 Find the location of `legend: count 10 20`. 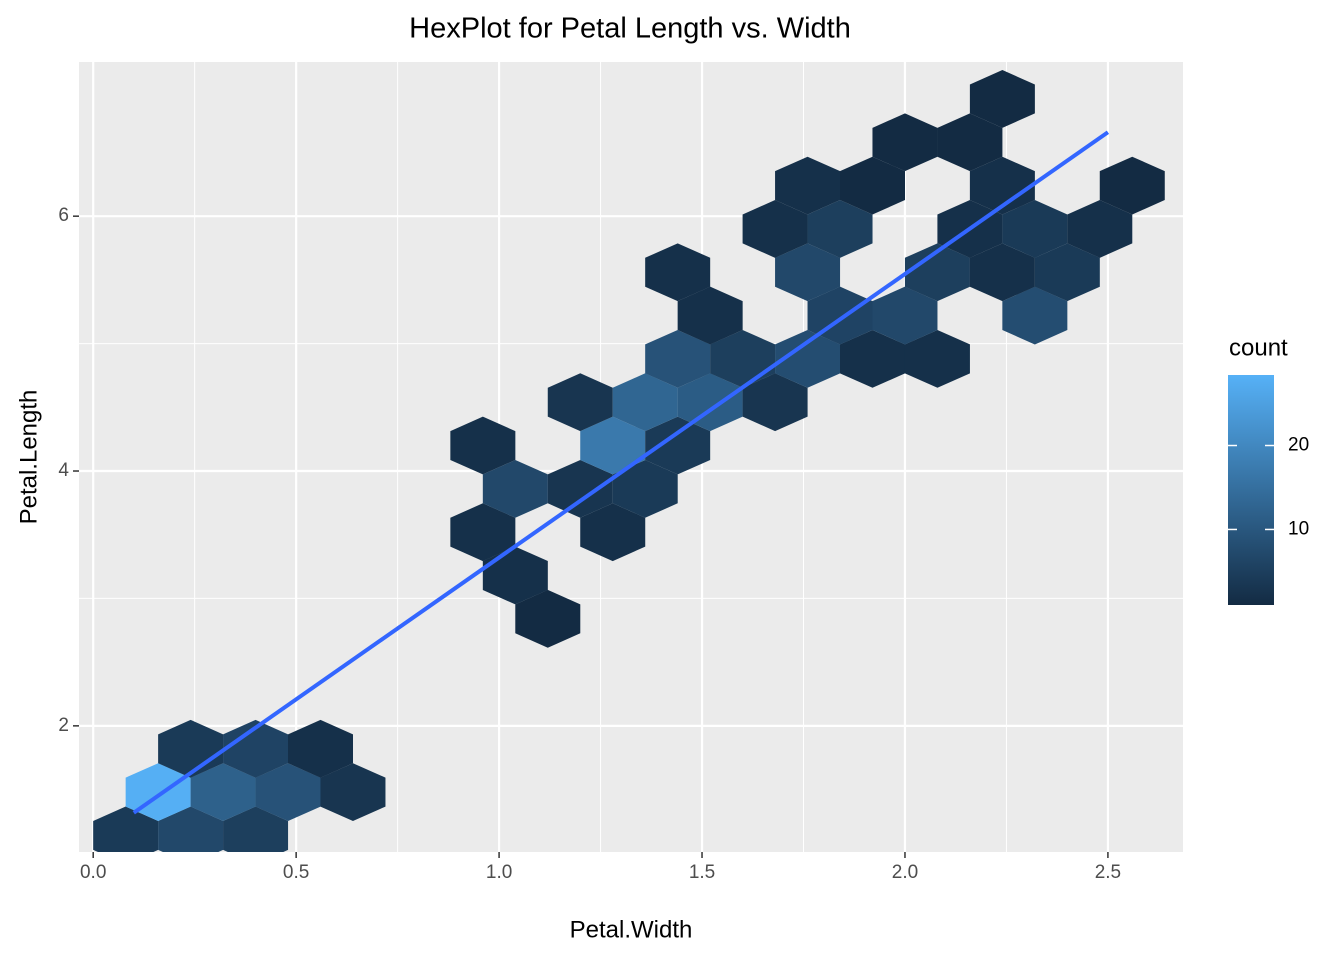

legend: count 10 20 is located at coordinates (1268, 469).